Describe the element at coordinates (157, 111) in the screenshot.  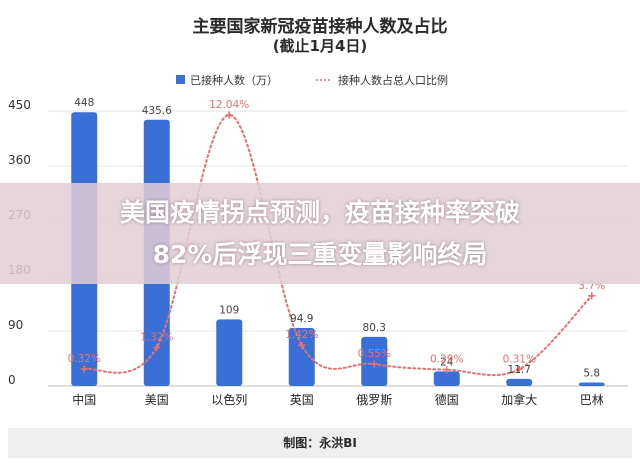
I see `bar-value-label: 435.6` at that location.